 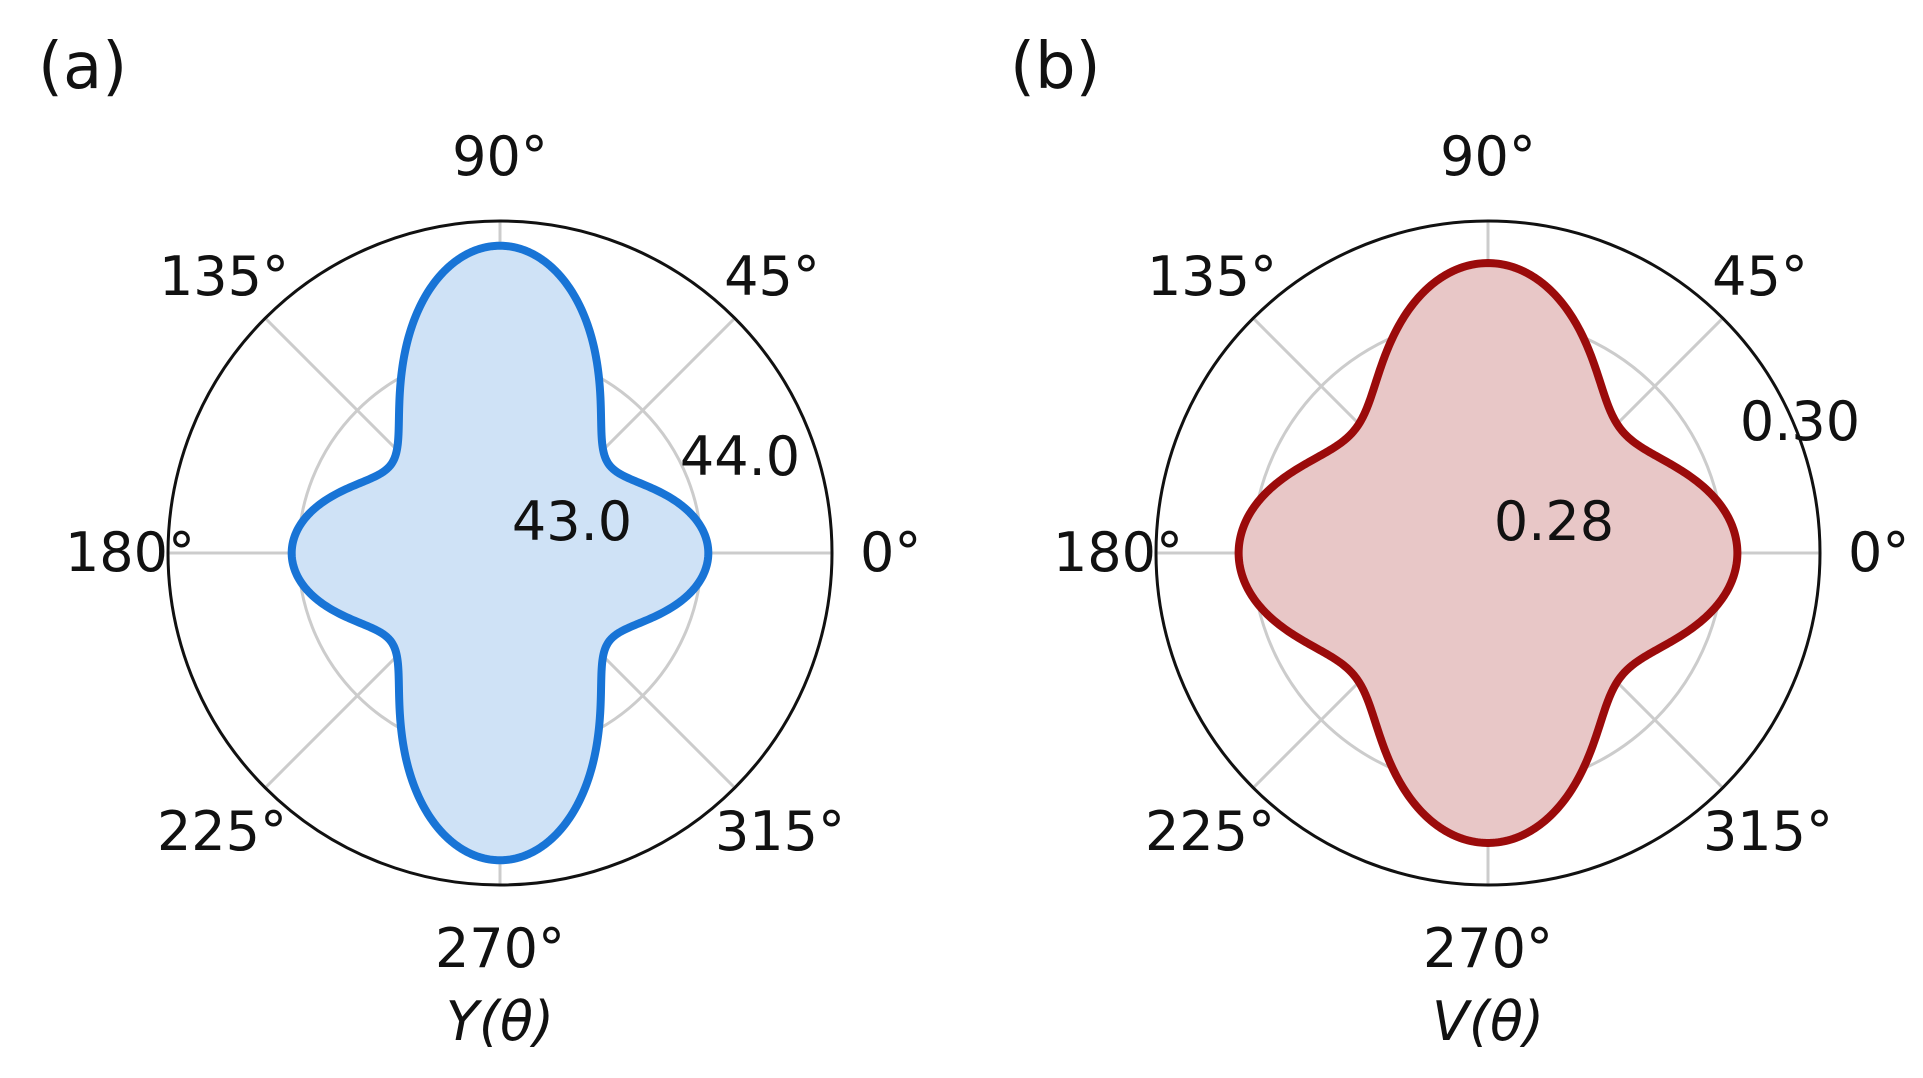 What do you see at coordinates (1677, 471) in the screenshot?
I see `radial-tick-labels: 0.28 0.30` at bounding box center [1677, 471].